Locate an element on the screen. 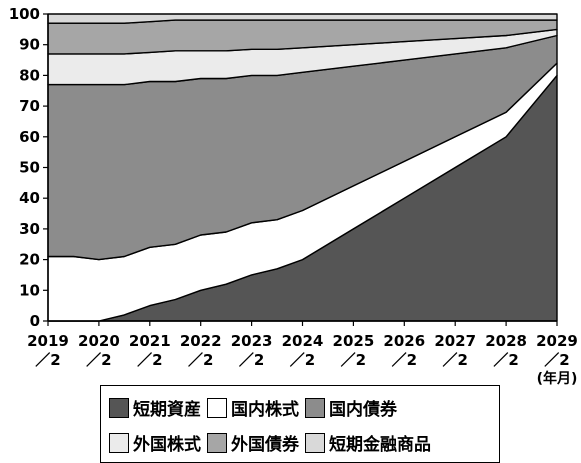  y-axis-ticks: 0 10 20 30 40 50 60 70 80 90 100 is located at coordinates (28, 167).